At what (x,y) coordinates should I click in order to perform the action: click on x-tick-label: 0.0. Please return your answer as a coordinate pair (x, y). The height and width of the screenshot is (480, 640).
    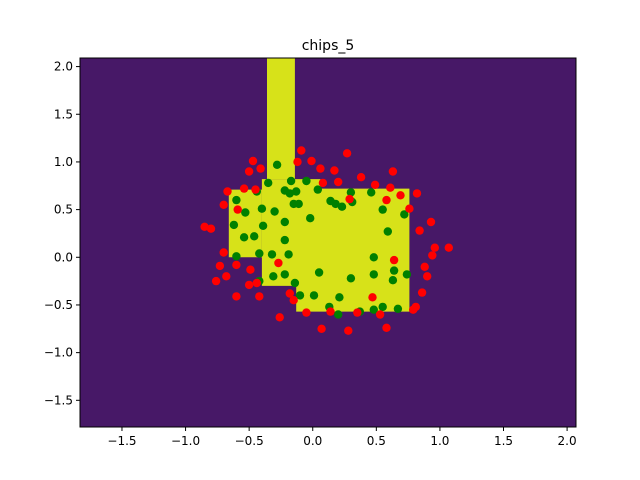
    Looking at the image, I should click on (312, 441).